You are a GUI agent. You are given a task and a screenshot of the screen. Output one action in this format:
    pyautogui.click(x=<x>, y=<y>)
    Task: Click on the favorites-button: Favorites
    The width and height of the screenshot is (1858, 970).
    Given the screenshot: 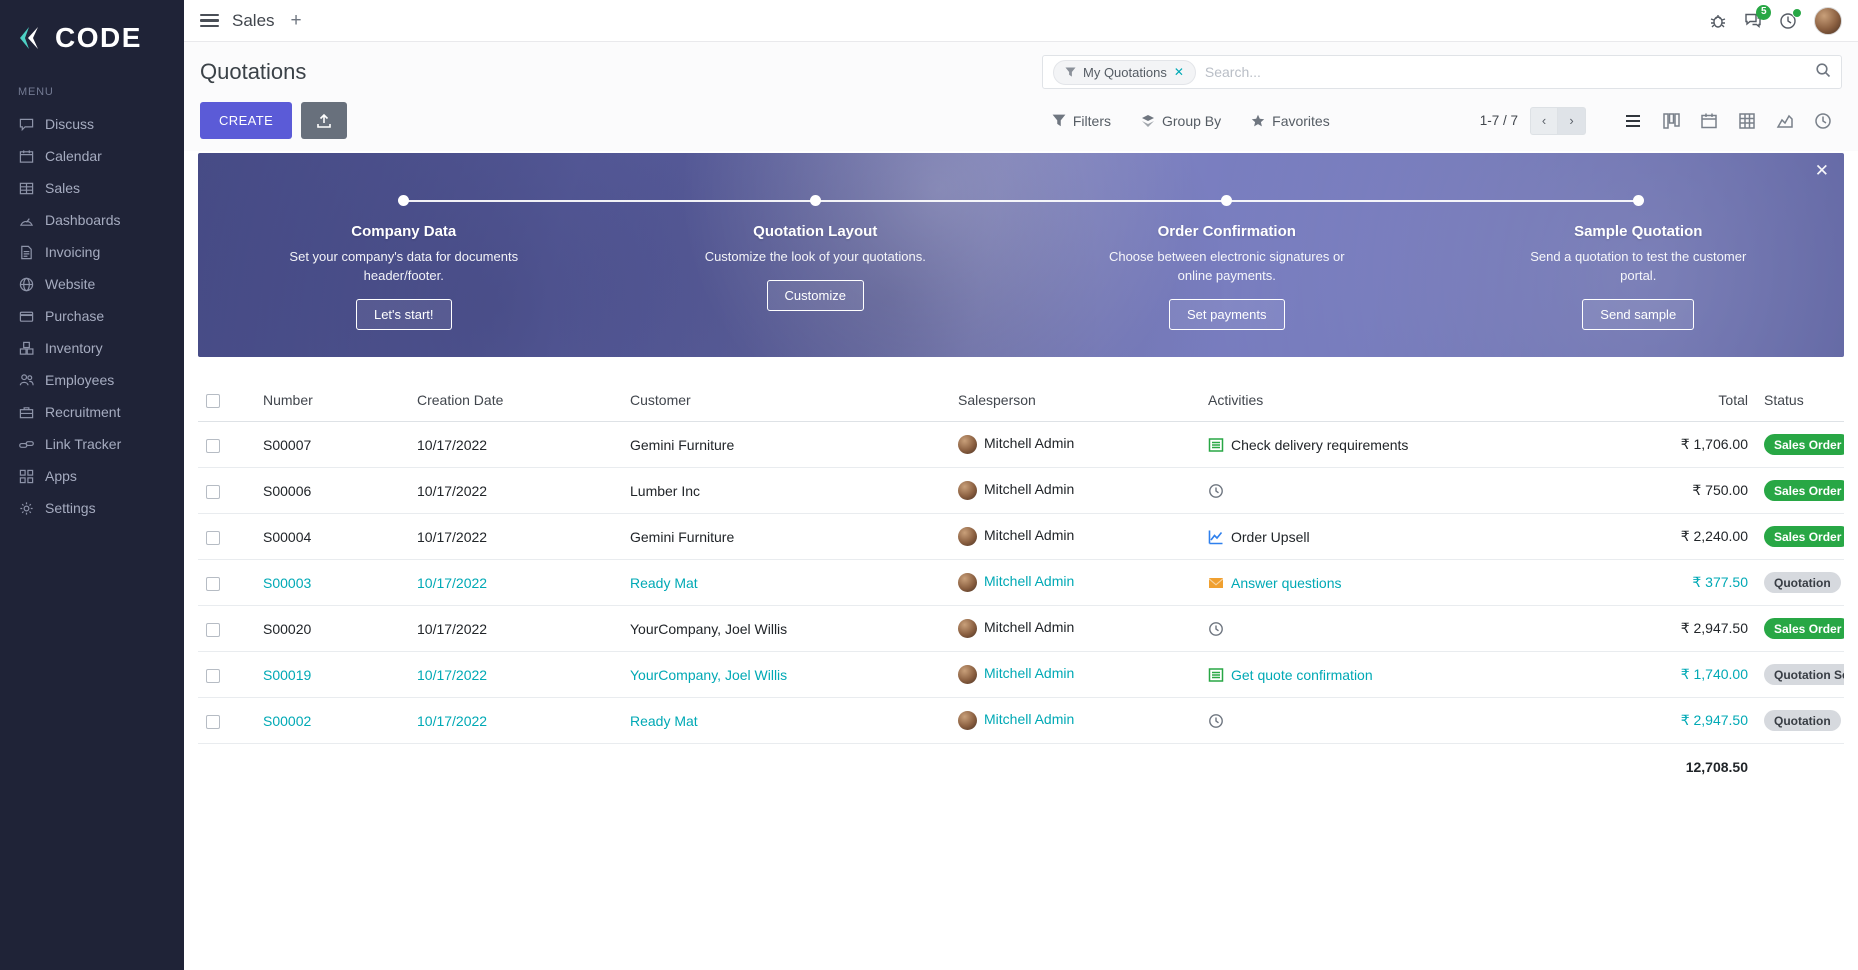 What is the action you would take?
    pyautogui.click(x=1290, y=121)
    